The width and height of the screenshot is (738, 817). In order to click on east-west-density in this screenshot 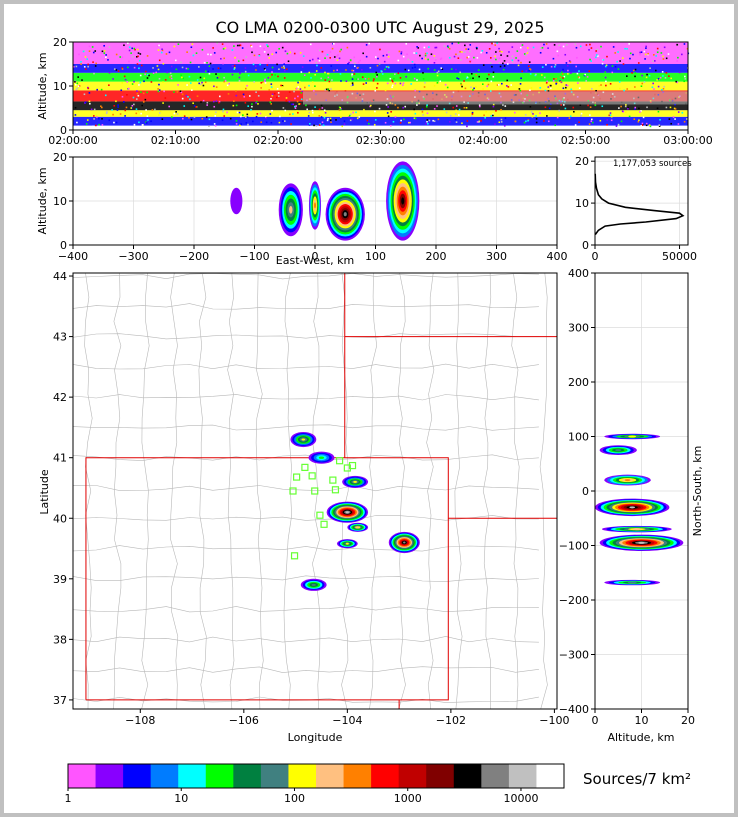, I will do `click(325, 201)`.